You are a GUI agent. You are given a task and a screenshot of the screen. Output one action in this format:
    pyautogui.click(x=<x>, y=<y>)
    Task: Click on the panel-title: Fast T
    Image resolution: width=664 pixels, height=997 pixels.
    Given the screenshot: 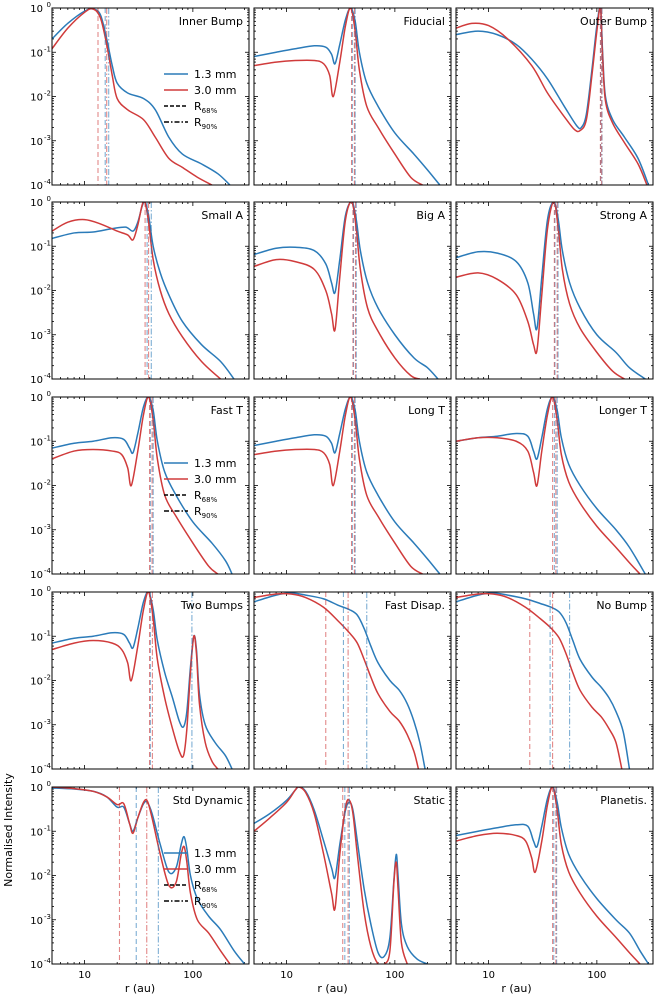 What is the action you would take?
    pyautogui.click(x=227, y=410)
    